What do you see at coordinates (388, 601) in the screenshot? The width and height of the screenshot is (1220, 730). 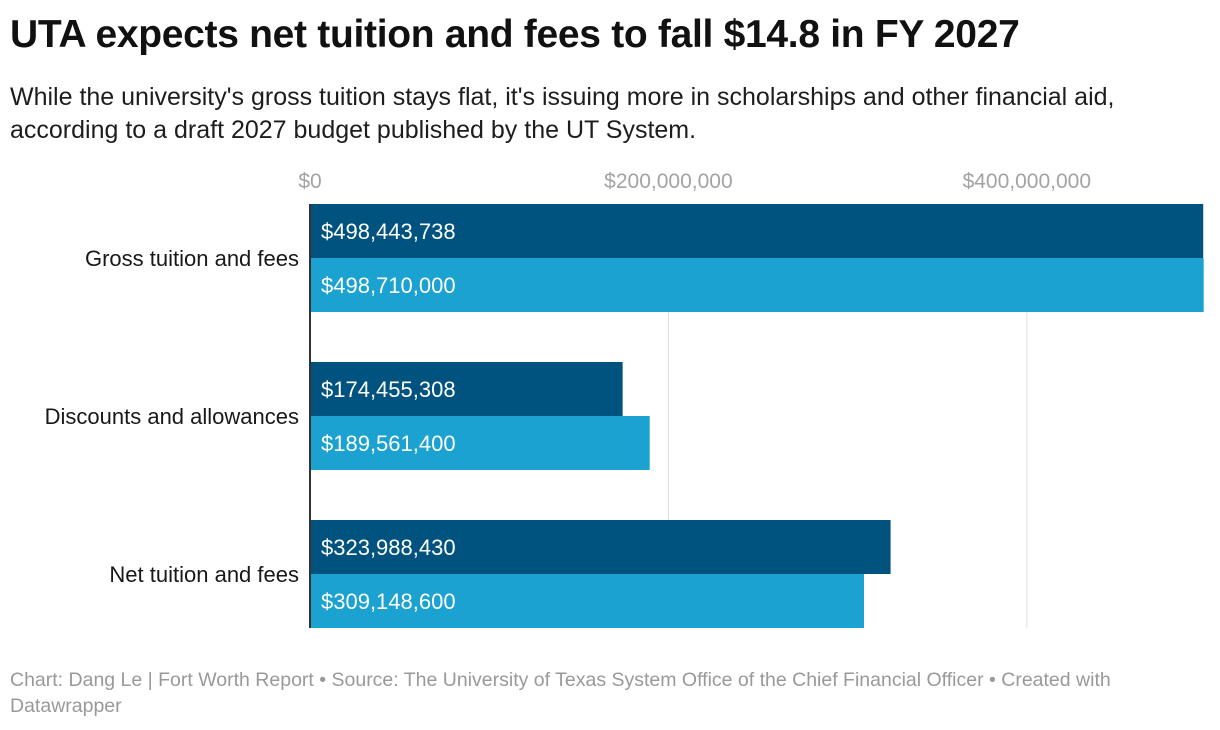 I see `bar-value-label: $309,148,600` at bounding box center [388, 601].